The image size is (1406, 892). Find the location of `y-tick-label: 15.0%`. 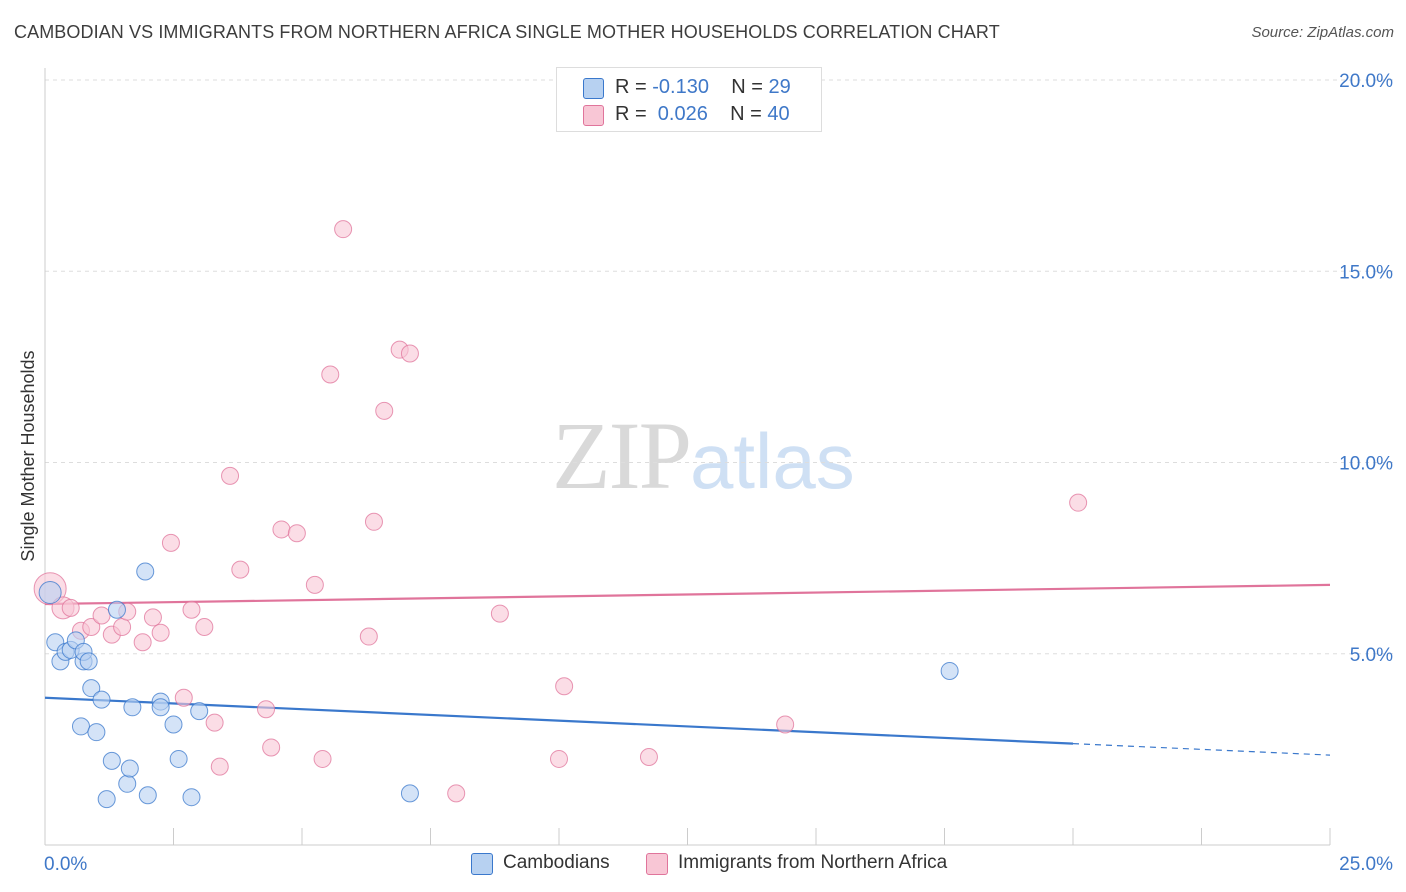

y-tick-label: 15.0% is located at coordinates (1366, 272).